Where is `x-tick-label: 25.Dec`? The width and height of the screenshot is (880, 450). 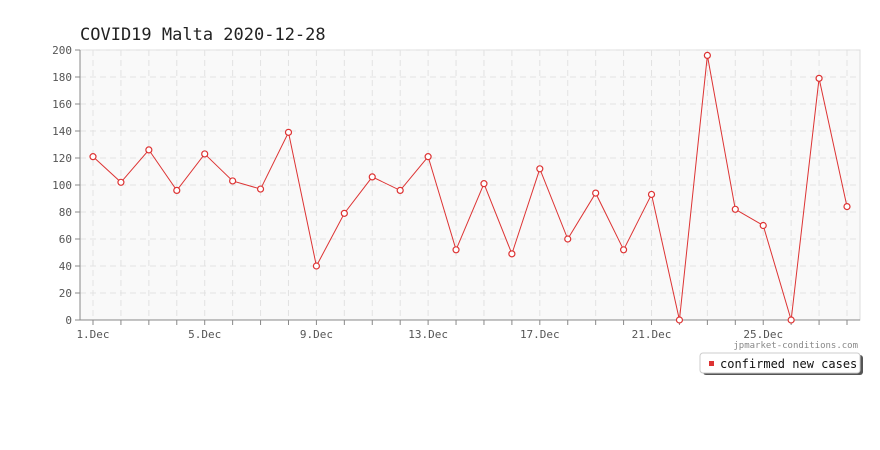
x-tick-label: 25.Dec is located at coordinates (763, 334).